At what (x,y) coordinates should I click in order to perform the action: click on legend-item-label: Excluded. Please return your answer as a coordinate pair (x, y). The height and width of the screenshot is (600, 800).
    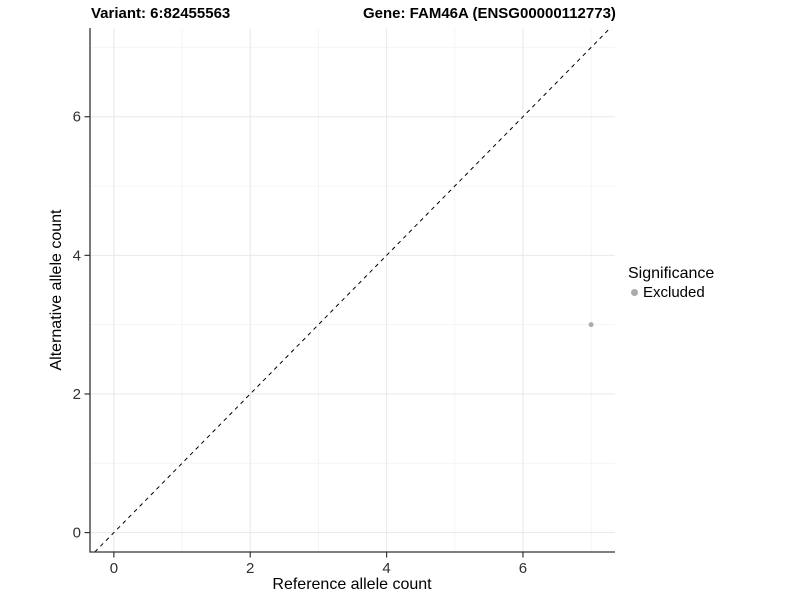
    Looking at the image, I should click on (674, 292).